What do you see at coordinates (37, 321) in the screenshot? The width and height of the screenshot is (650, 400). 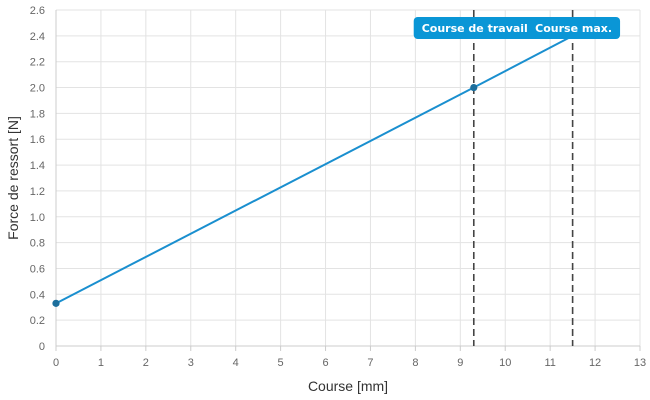 I see `y-tick-label: 0.2` at bounding box center [37, 321].